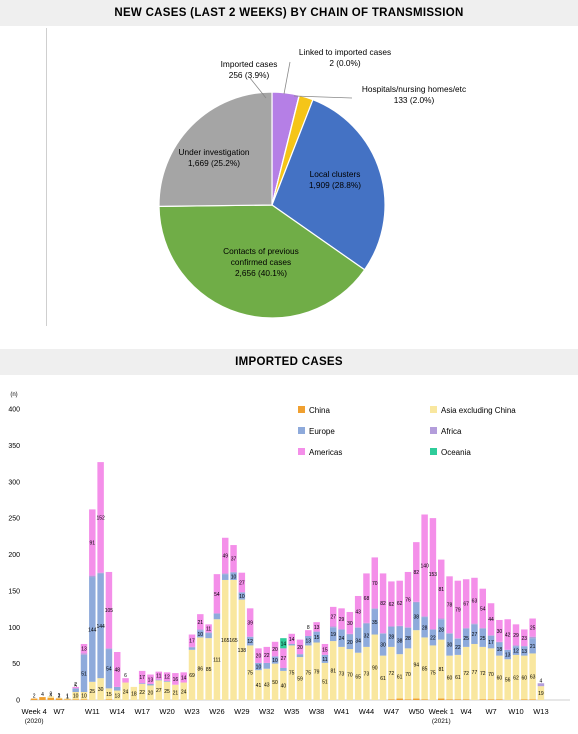 This screenshot has width=578, height=734. Describe the element at coordinates (308, 628) in the screenshot. I see `data-label: 8` at that location.